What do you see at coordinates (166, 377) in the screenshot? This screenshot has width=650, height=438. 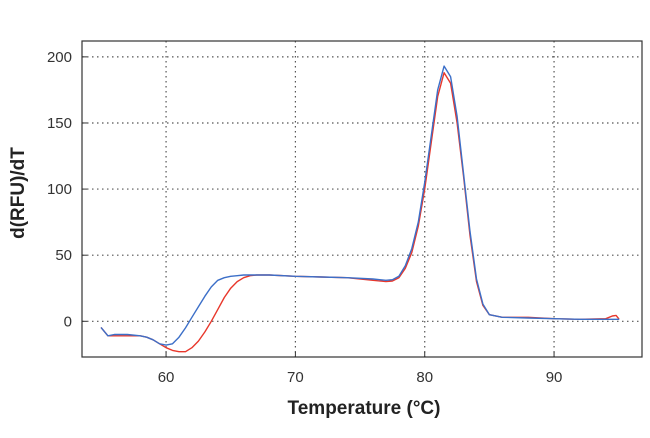 I see `x-tick-label: 60` at bounding box center [166, 377].